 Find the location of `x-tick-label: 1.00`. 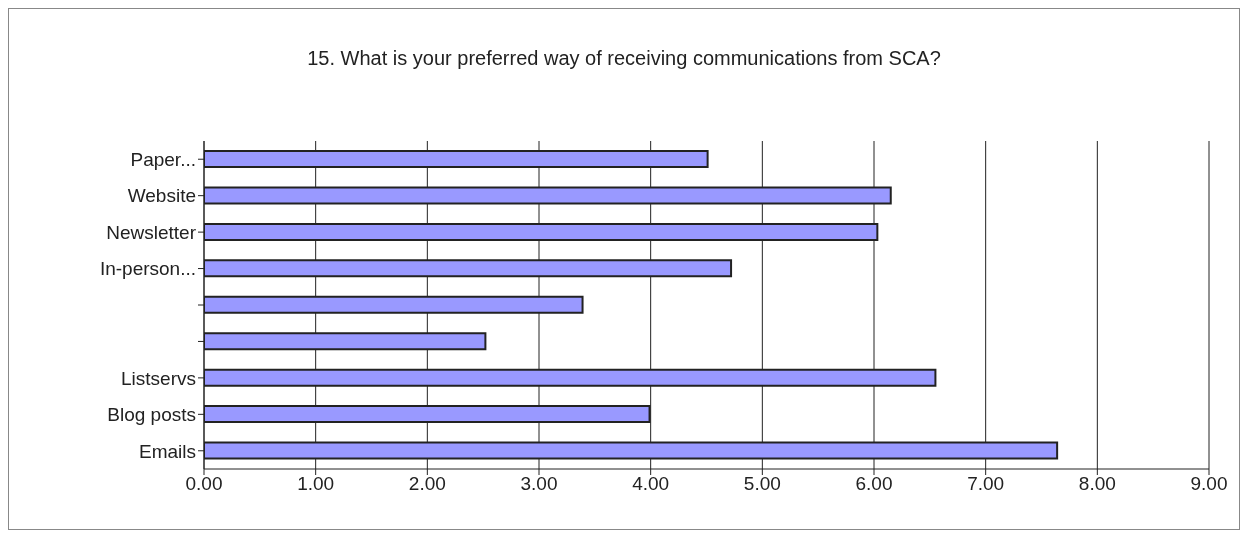

x-tick-label: 1.00 is located at coordinates (316, 484).